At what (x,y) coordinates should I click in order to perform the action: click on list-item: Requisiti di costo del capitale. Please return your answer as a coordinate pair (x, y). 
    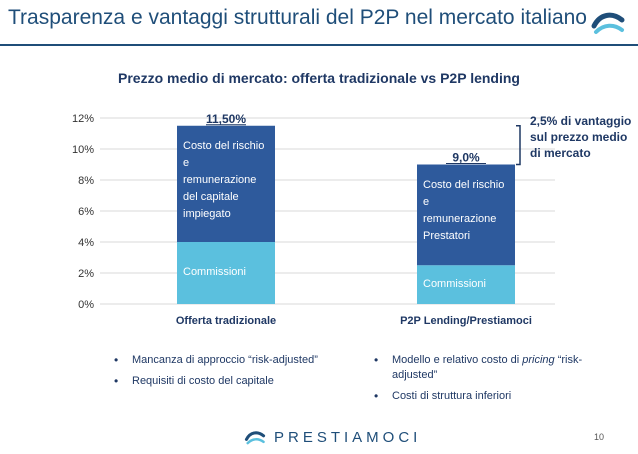
    Looking at the image, I should click on (235, 381).